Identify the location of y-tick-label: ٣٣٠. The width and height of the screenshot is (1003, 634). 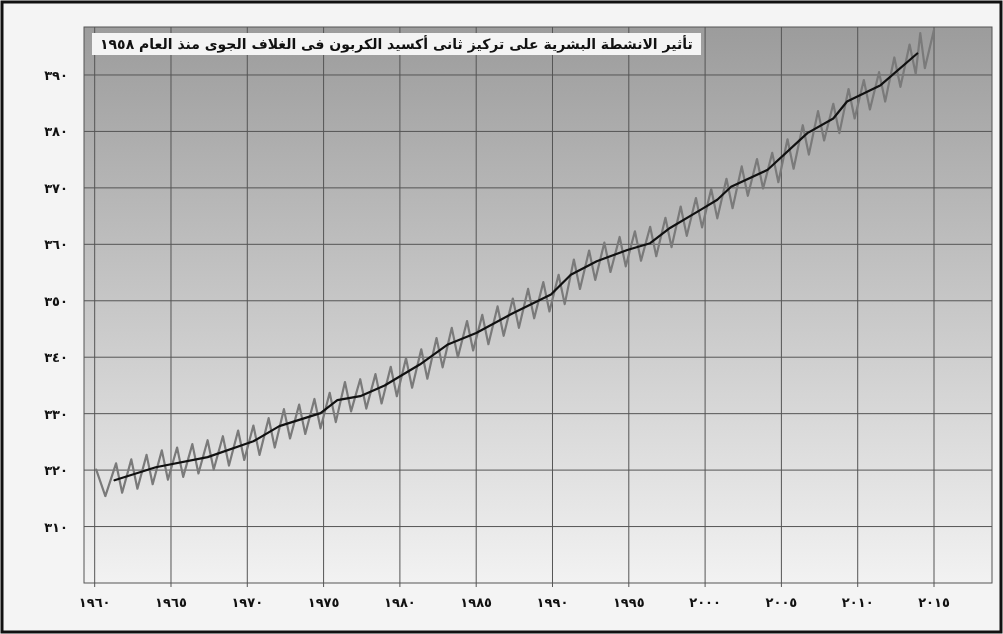
(56, 414).